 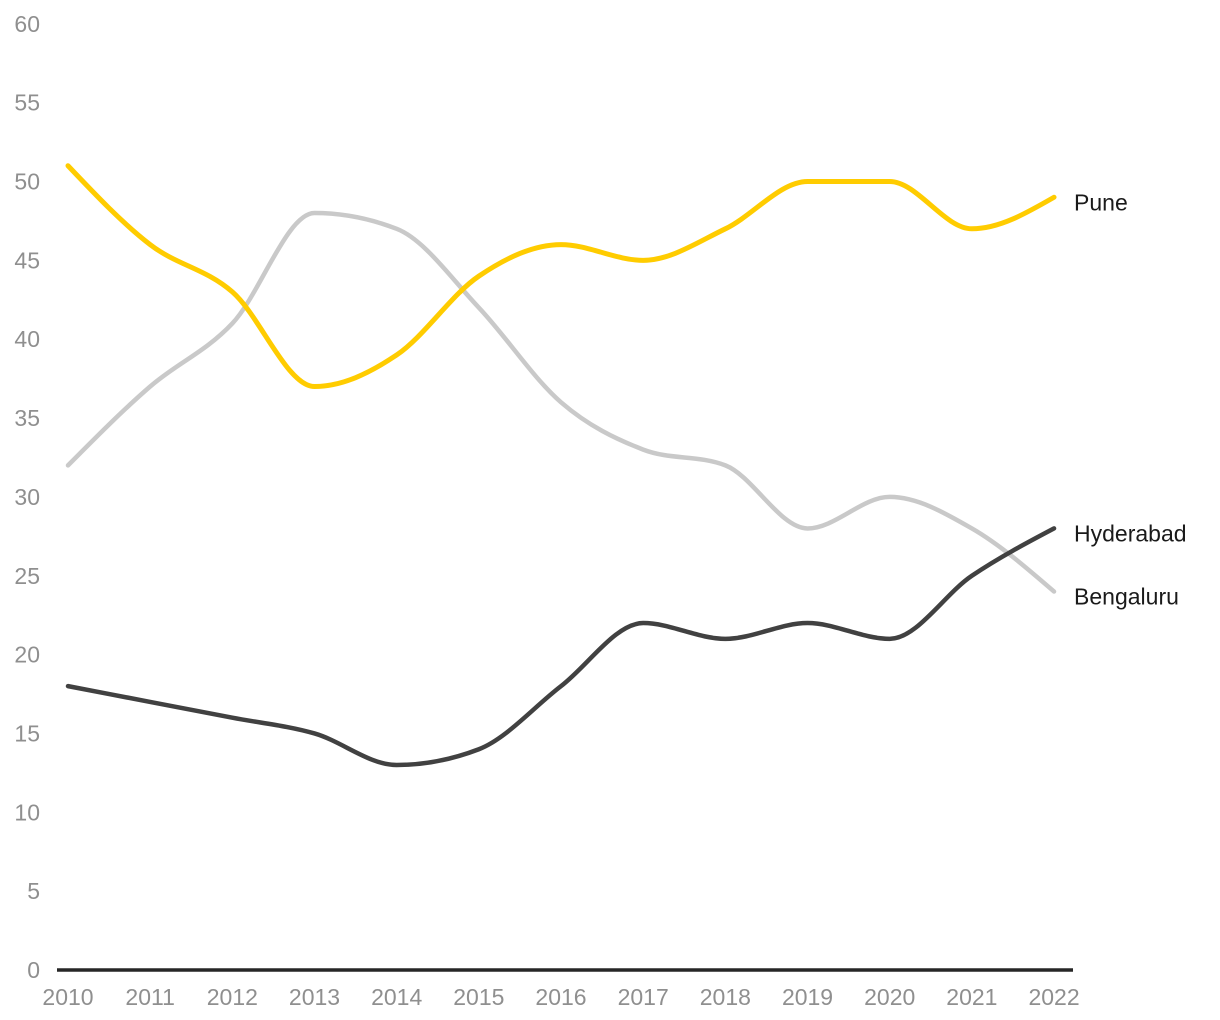 What do you see at coordinates (725, 997) in the screenshot?
I see `x-tick-label: 2018` at bounding box center [725, 997].